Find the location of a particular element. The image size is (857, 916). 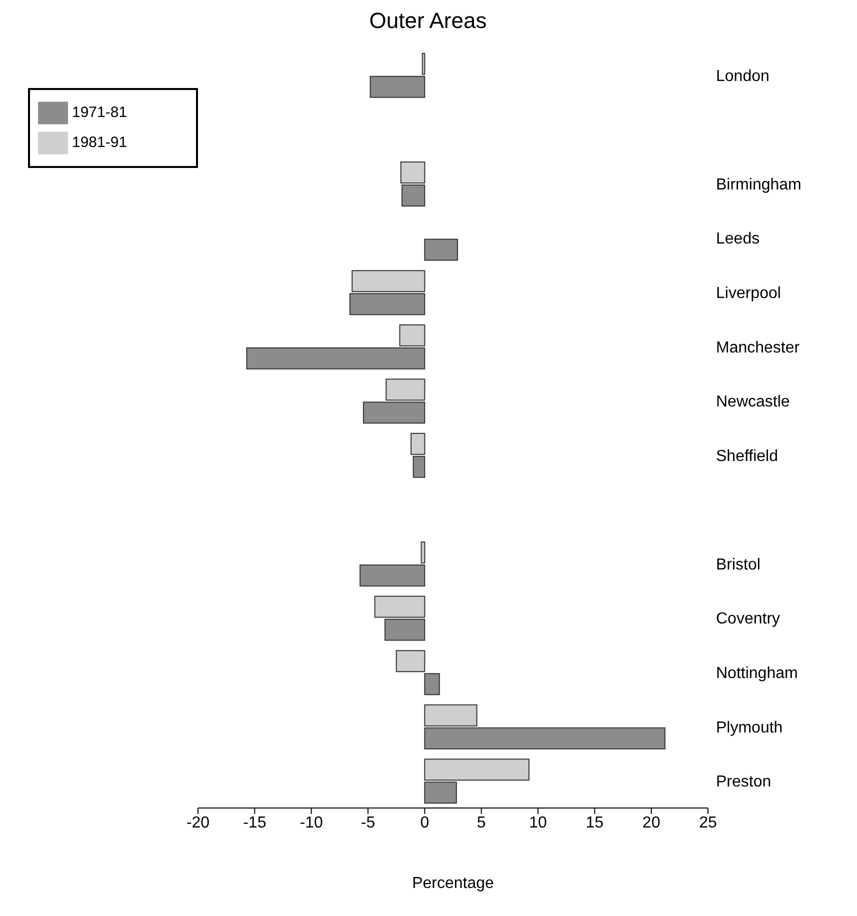

y-tick-label: Nottingham is located at coordinates (757, 673).